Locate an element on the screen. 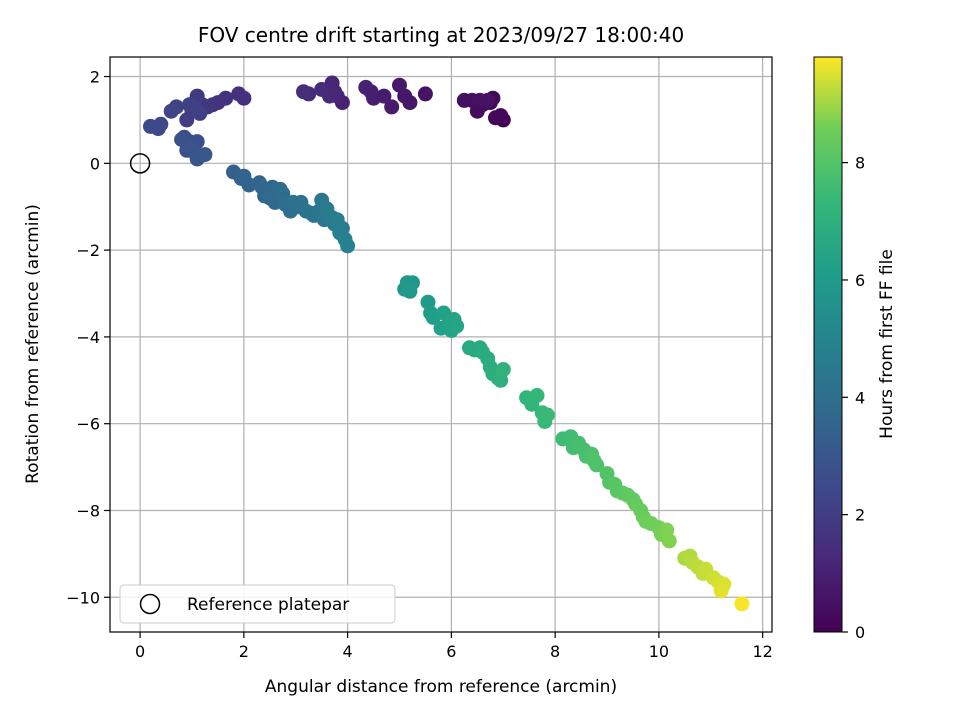  y-tick-label: −8 is located at coordinates (88, 510).